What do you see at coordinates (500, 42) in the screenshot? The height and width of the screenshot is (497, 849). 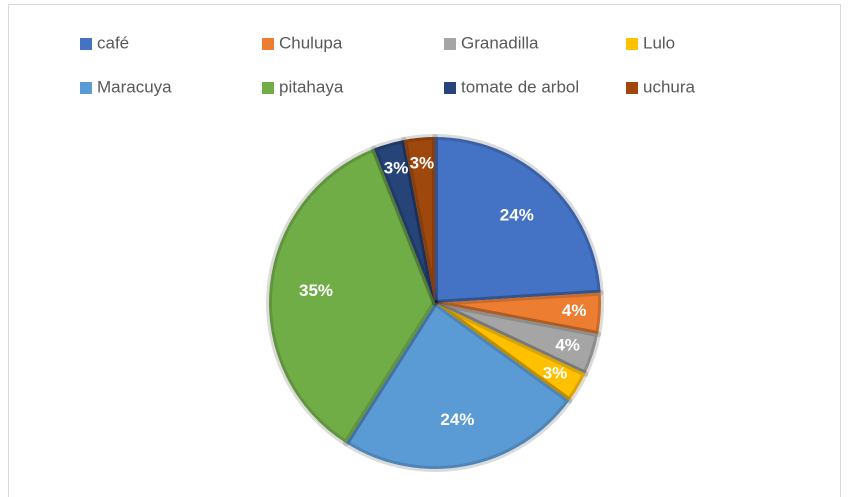 I see `legend-label: Granadilla` at bounding box center [500, 42].